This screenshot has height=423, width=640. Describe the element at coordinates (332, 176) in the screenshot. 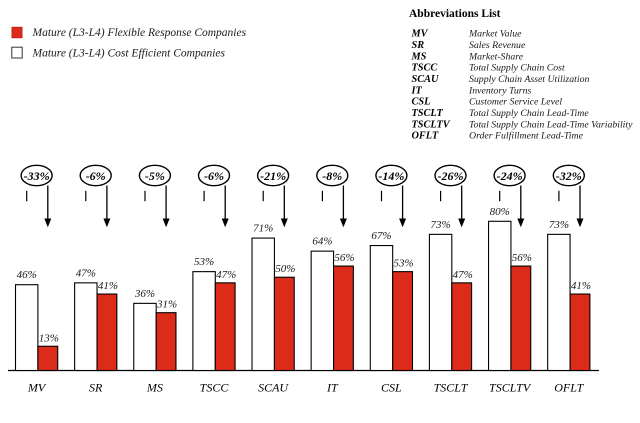

I see `svg-text: -8%` at that location.